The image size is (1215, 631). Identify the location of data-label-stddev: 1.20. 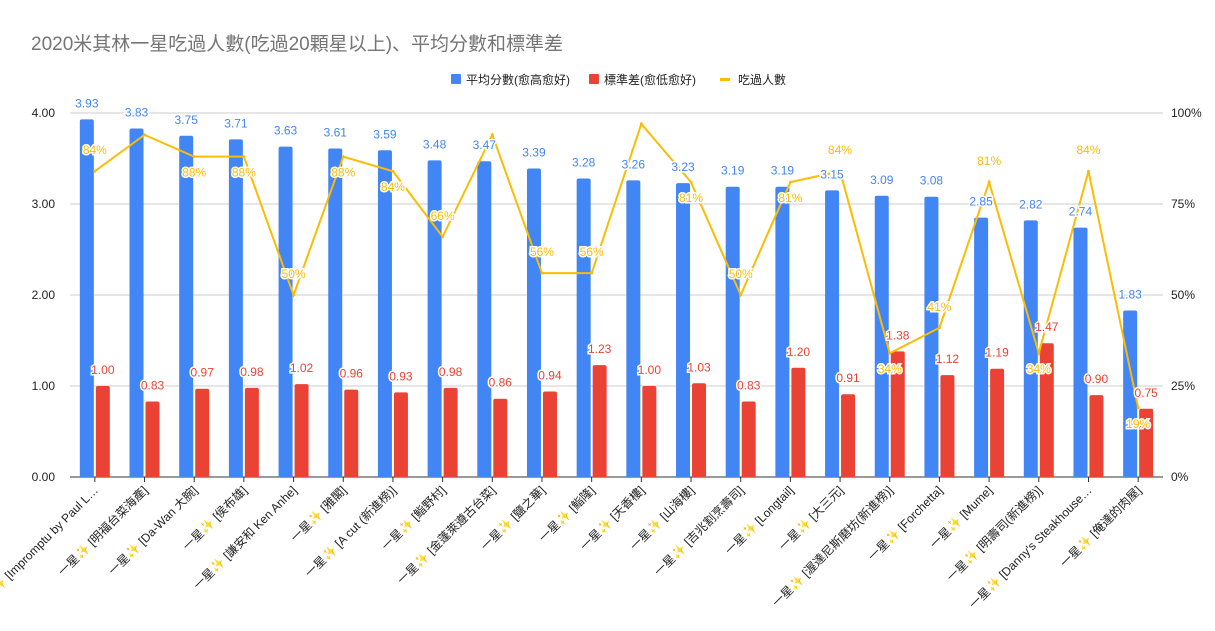
(799, 352).